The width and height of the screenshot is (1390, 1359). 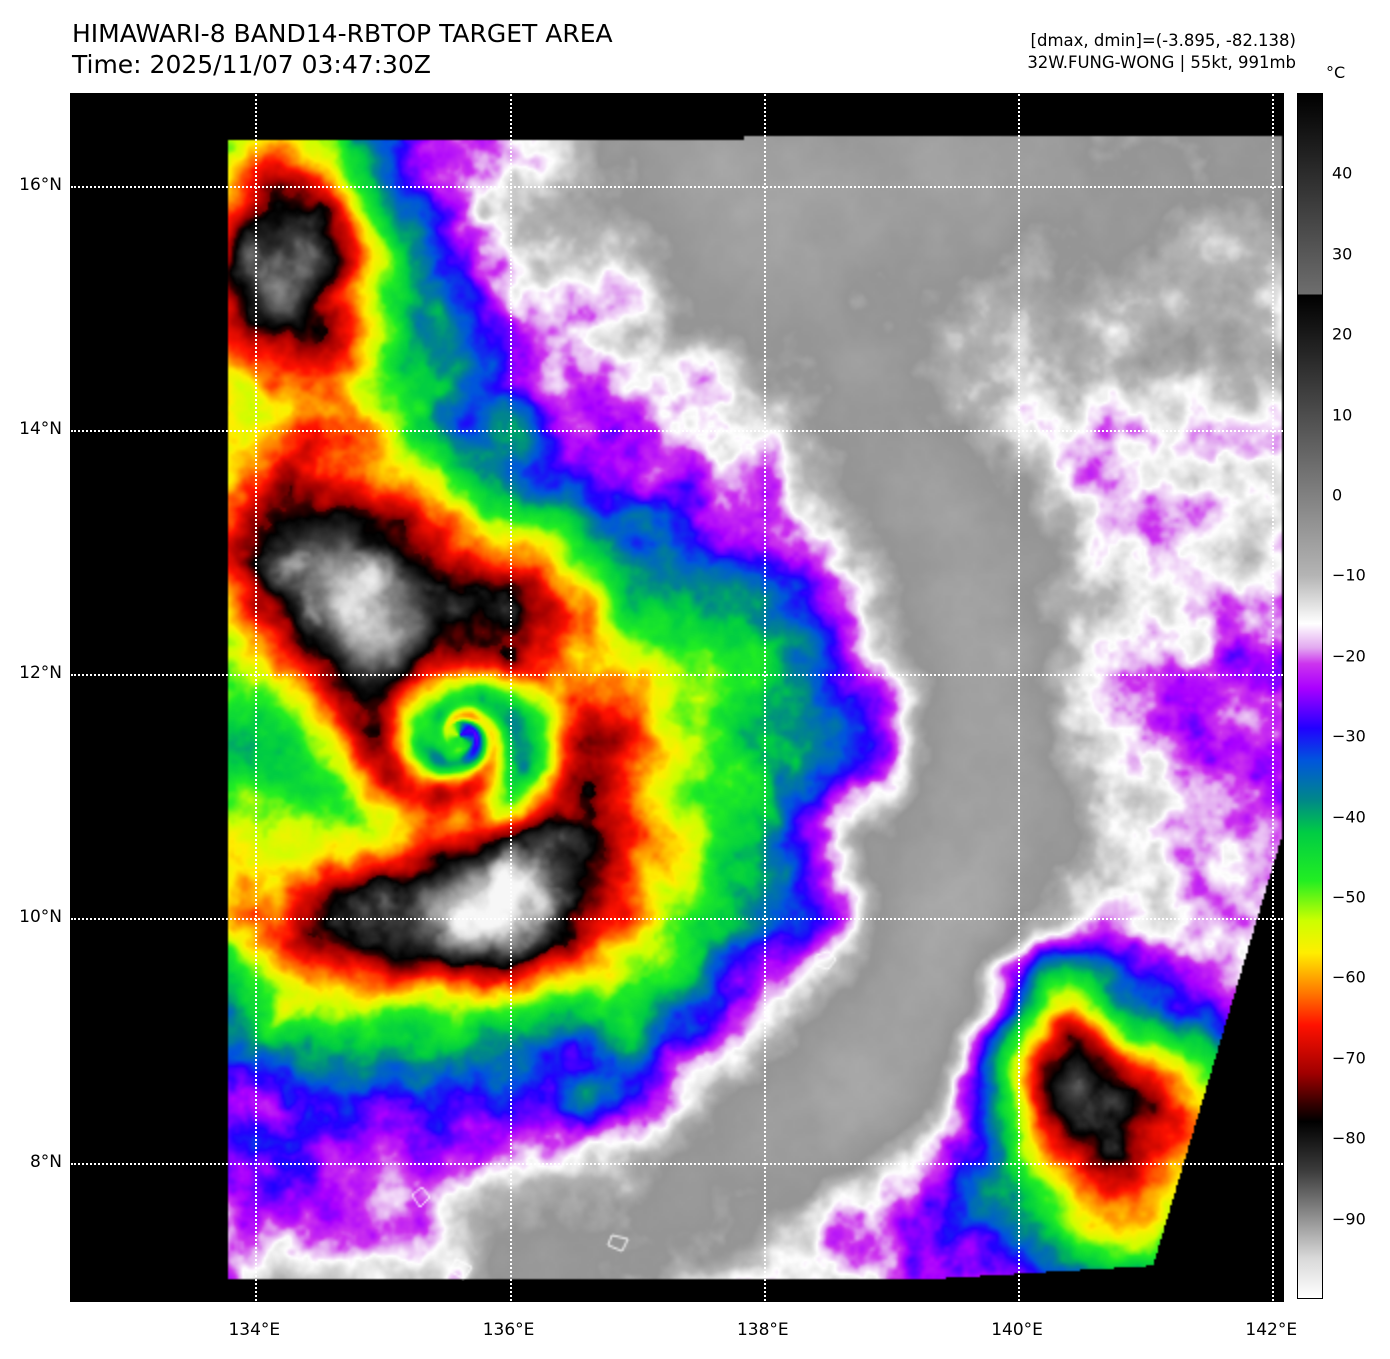 What do you see at coordinates (1336, 72) in the screenshot?
I see `colorbar-unit-label: °C` at bounding box center [1336, 72].